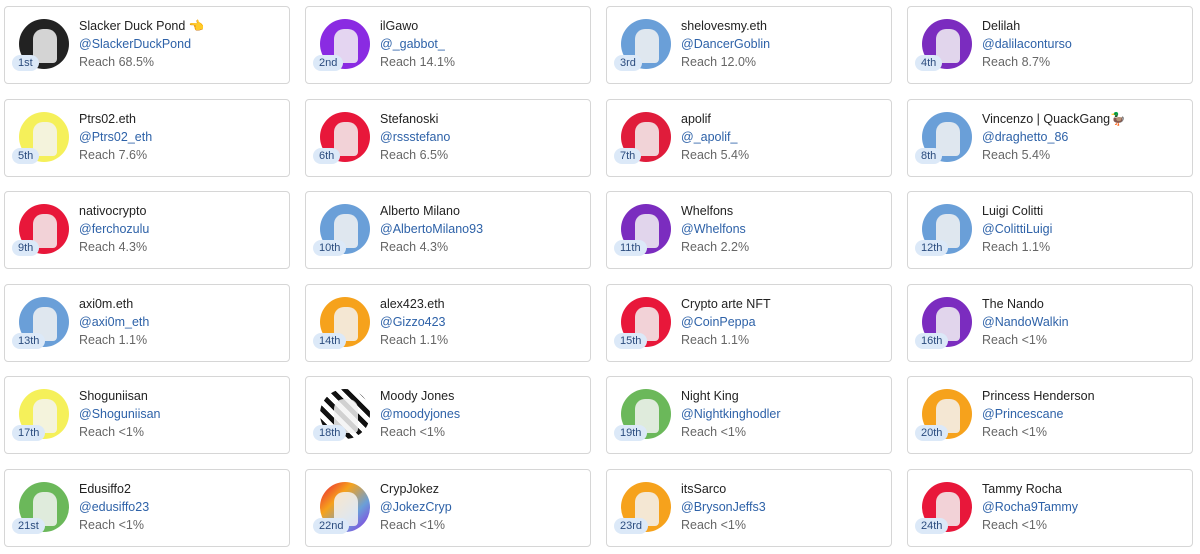 This screenshot has height=554, width=1200. What do you see at coordinates (432, 229) in the screenshot?
I see `user-handle: @AlbertoMilano93` at bounding box center [432, 229].